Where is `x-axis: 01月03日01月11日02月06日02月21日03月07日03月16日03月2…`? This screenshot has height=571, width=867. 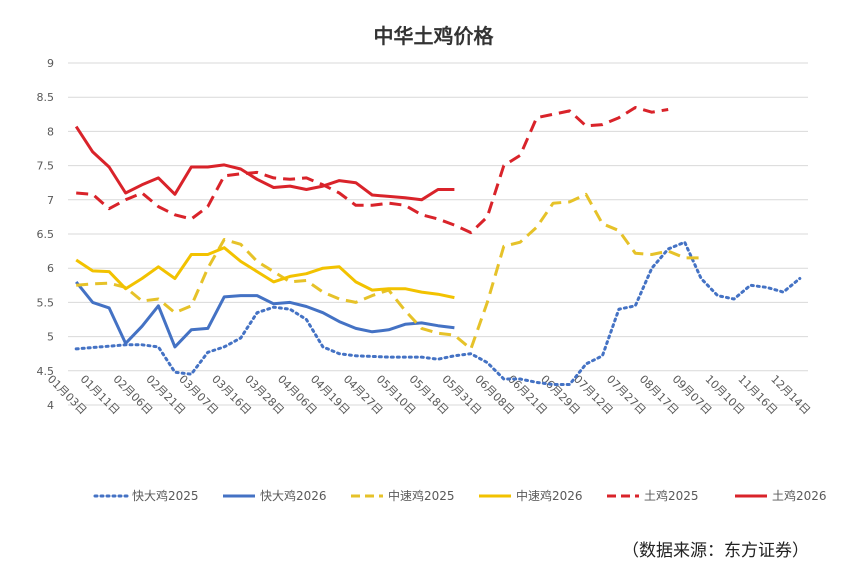
x-axis: 01月03日01月11日02月06日02月21日03月07日03月16日03月2… is located at coordinates (429, 395).